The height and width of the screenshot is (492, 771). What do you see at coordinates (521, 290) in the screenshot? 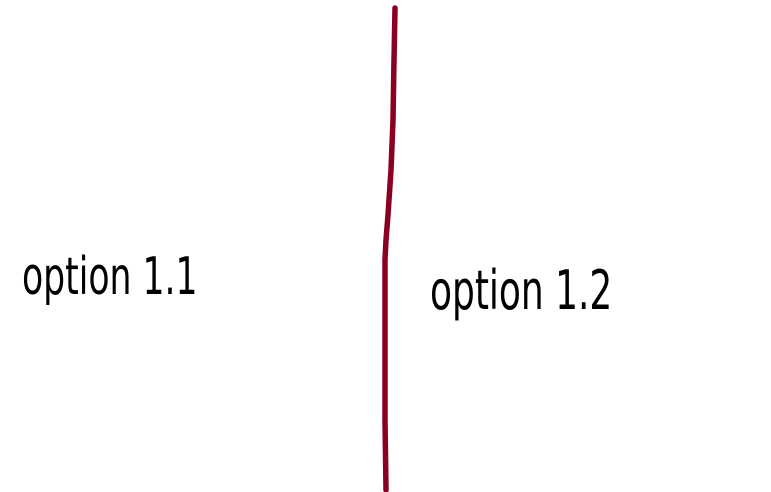
I see `option-1-2-label: option 1.2` at bounding box center [521, 290].